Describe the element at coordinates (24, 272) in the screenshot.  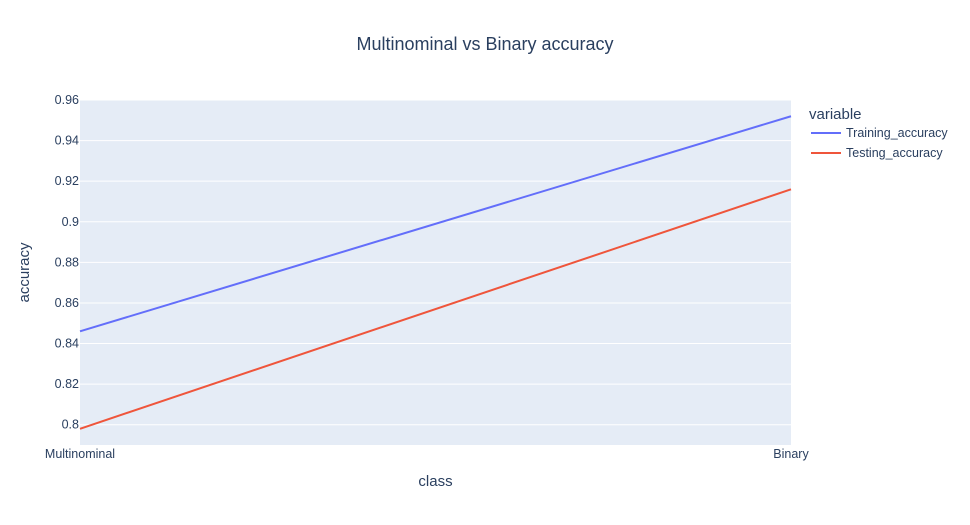
I see `y-axis-title: accuracy` at that location.